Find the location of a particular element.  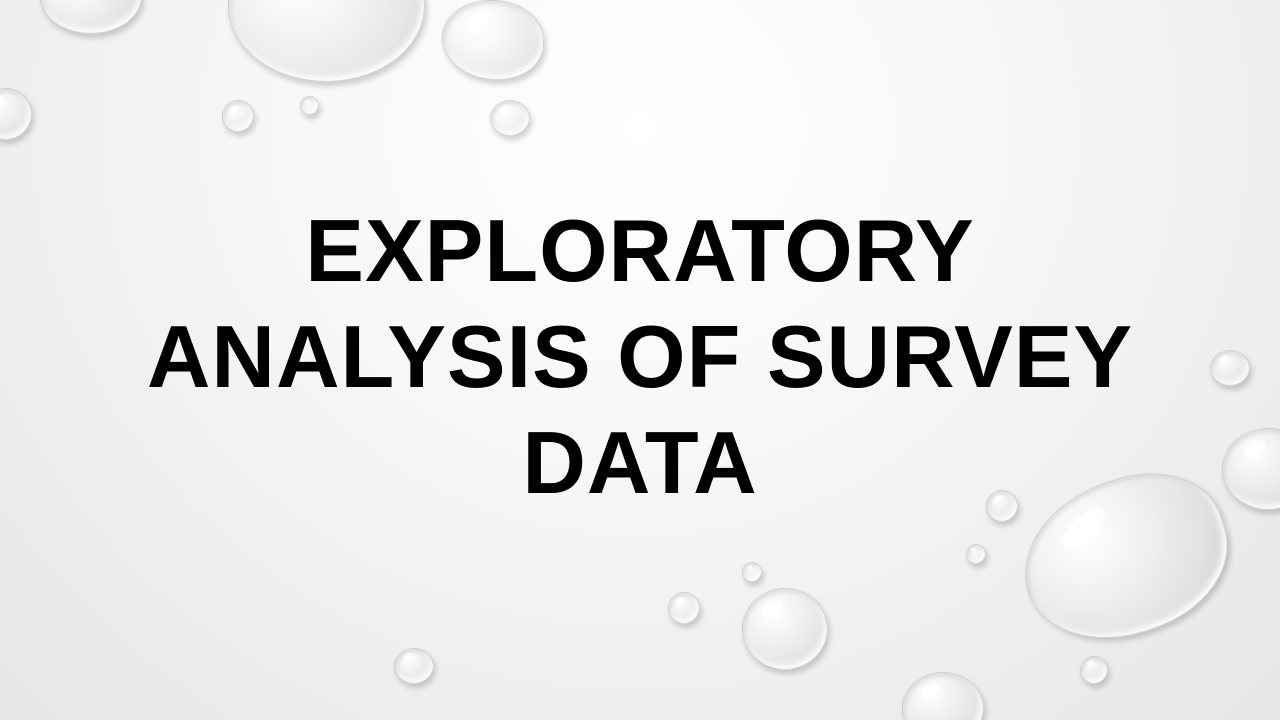

slide-title-line-2: ANALYSIS OF SURVEY is located at coordinates (640, 356).